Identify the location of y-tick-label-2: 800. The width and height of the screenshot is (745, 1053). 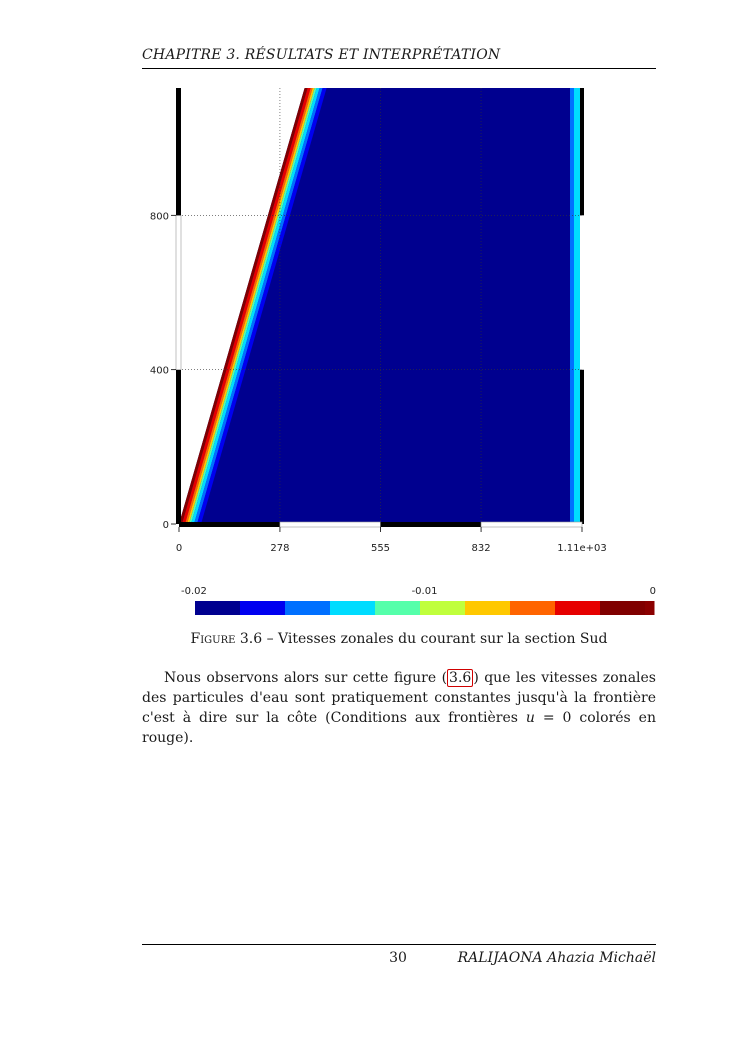
(159, 216).